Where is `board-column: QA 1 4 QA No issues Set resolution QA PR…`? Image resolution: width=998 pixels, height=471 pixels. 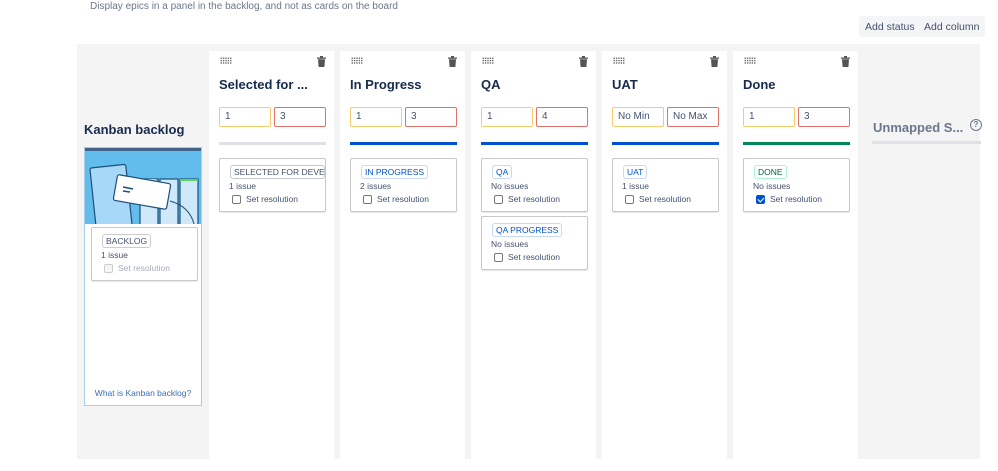
board-column: QA 1 4 QA No issues Set resolution QA PR… is located at coordinates (533, 261).